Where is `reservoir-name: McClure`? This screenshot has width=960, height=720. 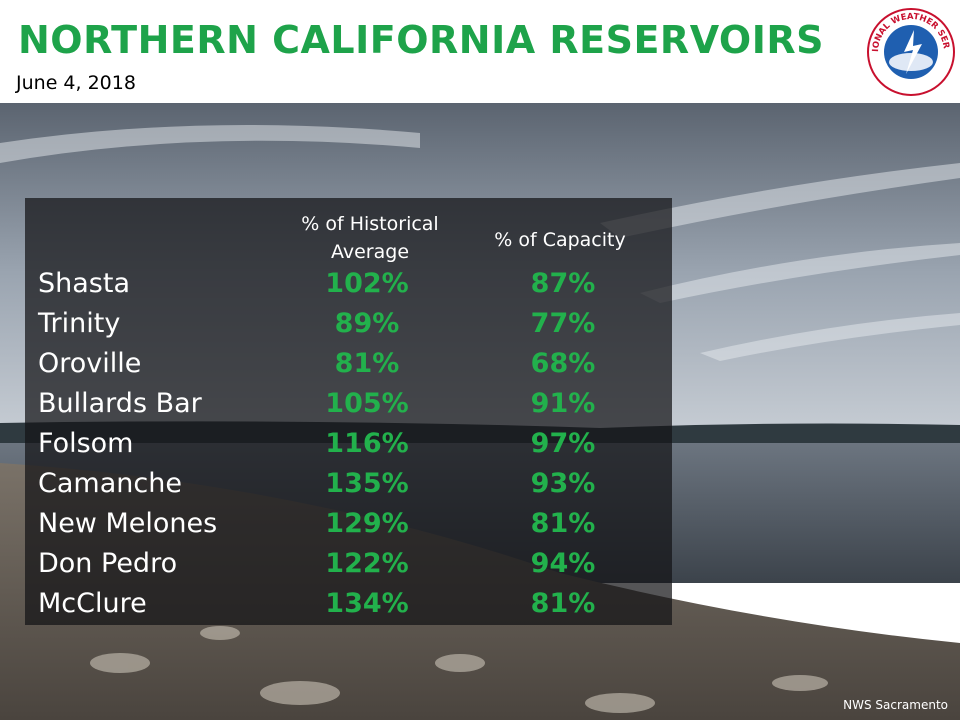 reservoir-name: McClure is located at coordinates (92, 603).